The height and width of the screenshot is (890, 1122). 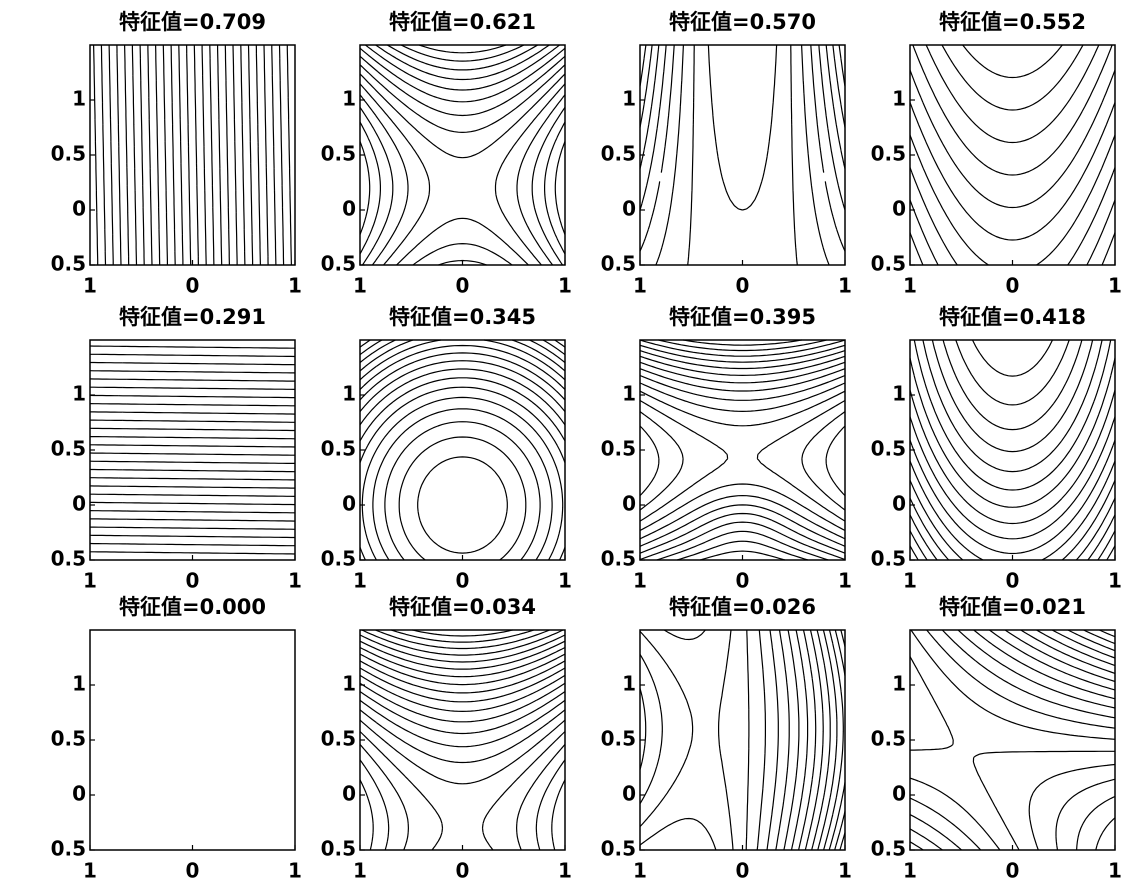 What do you see at coordinates (192, 317) in the screenshot?
I see `panel-title: 特征值=0.291` at bounding box center [192, 317].